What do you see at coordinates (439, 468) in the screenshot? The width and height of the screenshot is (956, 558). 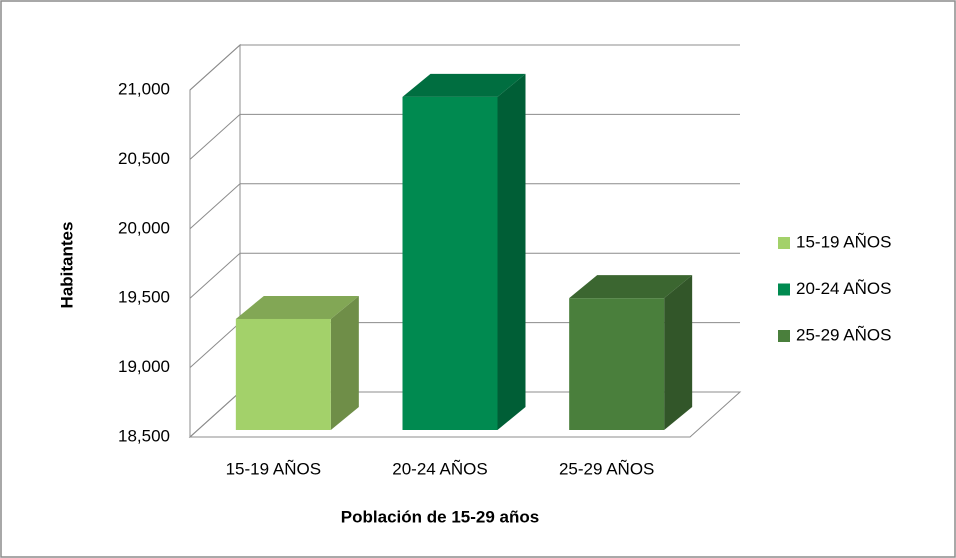 I see `x-tick-label: 20-24 AÑOS` at bounding box center [439, 468].